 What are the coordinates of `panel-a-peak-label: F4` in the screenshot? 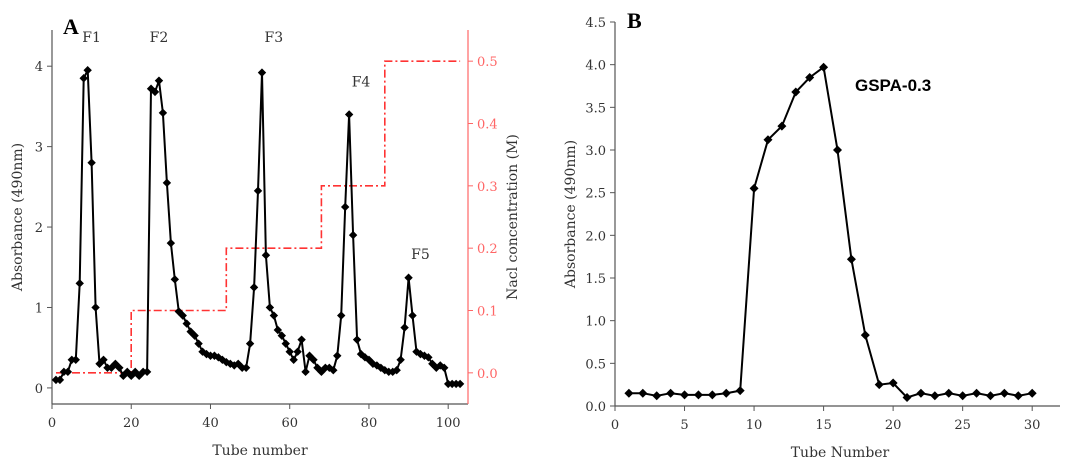 It's located at (361, 82).